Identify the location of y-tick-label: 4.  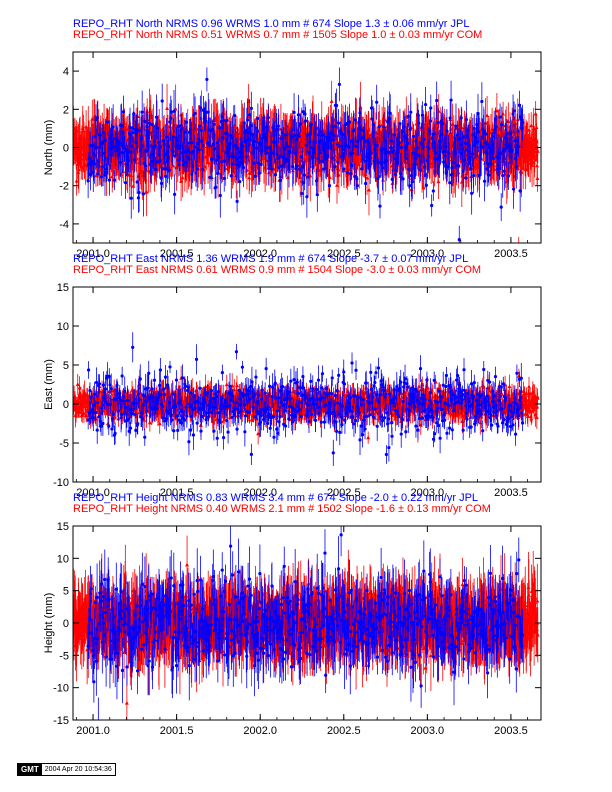
(66, 72).